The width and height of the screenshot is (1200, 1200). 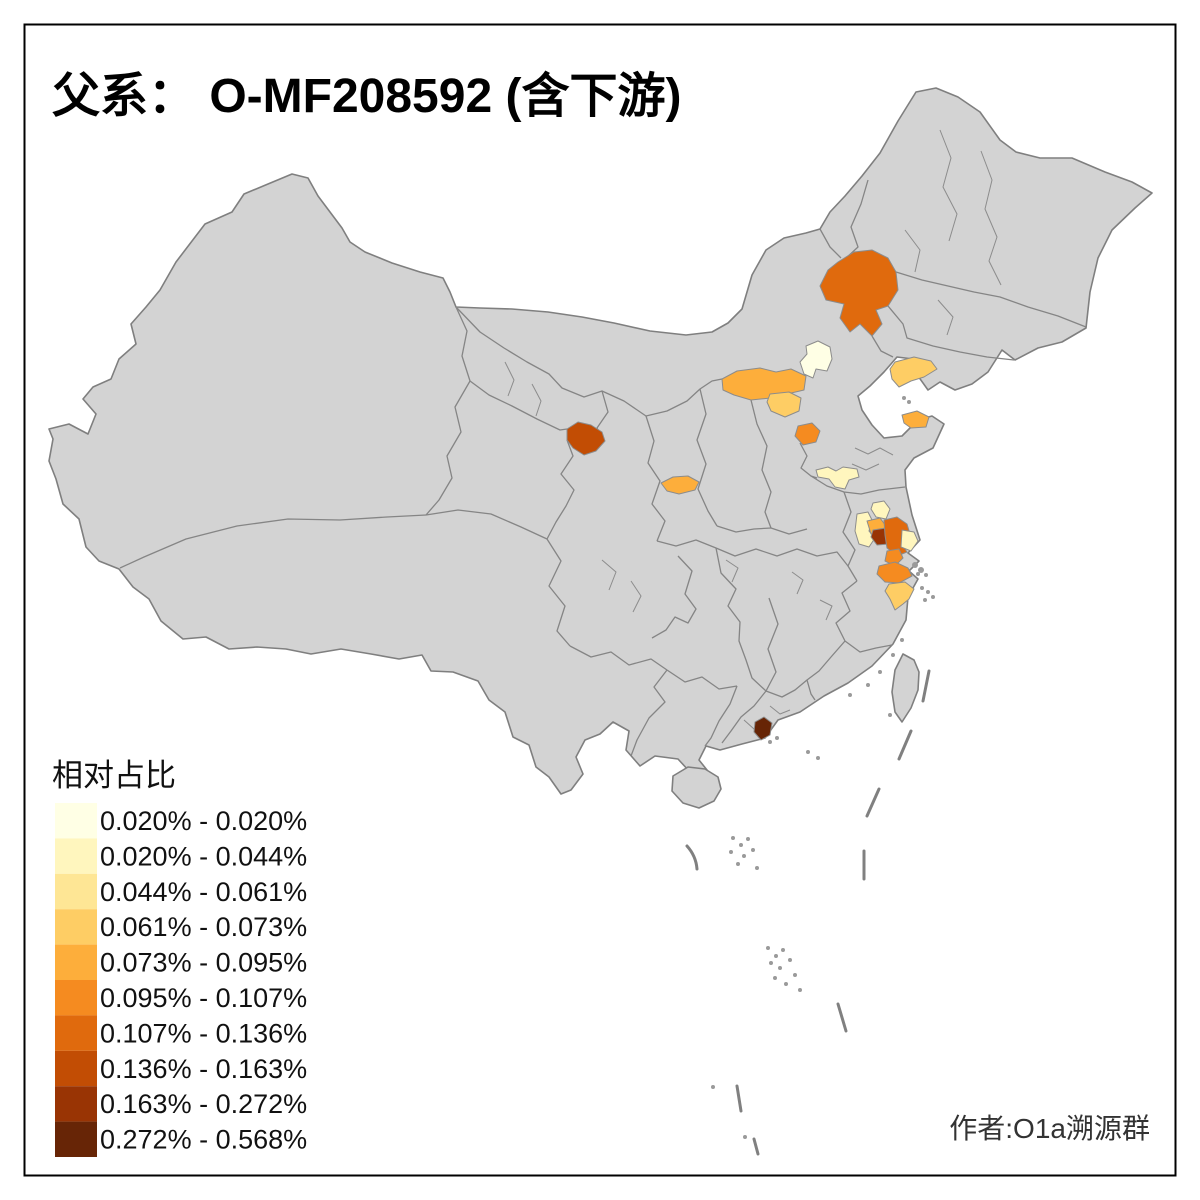 I want to click on legend-item: 0.020% - 0.044%, so click(x=181, y=856).